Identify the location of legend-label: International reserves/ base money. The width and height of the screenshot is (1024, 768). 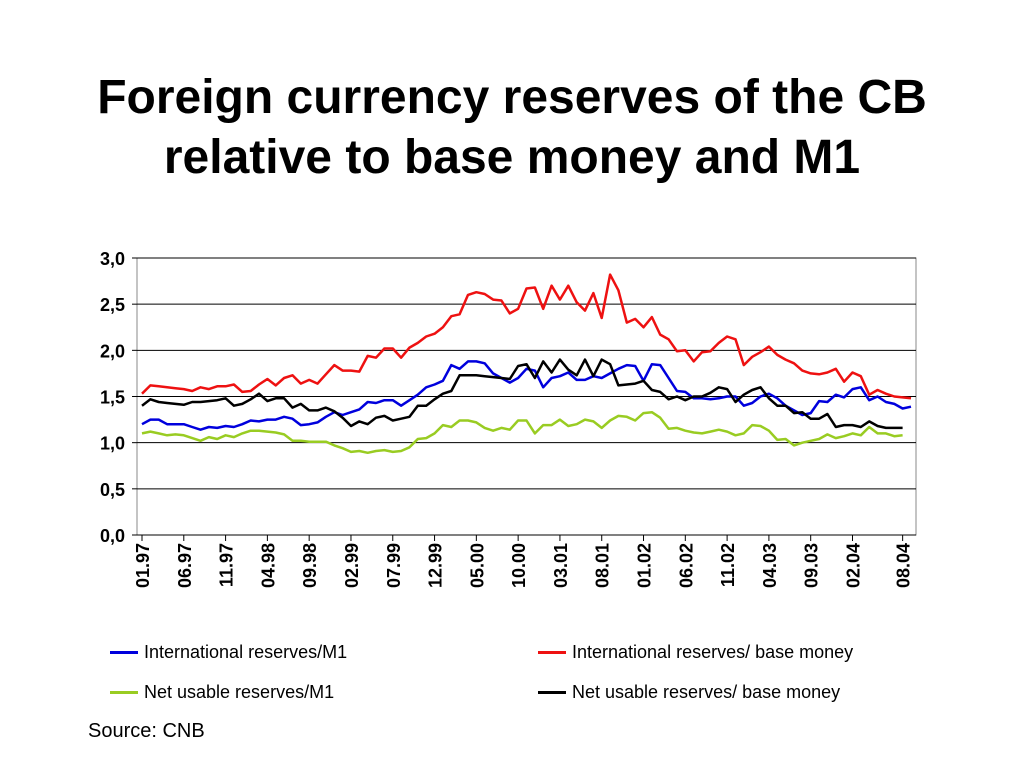
(713, 651).